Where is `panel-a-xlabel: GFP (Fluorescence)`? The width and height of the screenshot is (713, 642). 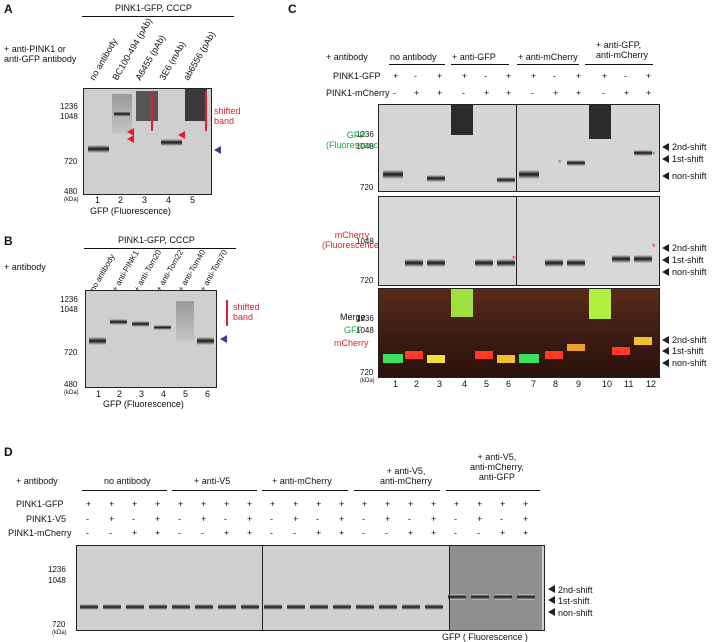
panel-a-xlabel: GFP (Fluorescence) is located at coordinates (130, 211).